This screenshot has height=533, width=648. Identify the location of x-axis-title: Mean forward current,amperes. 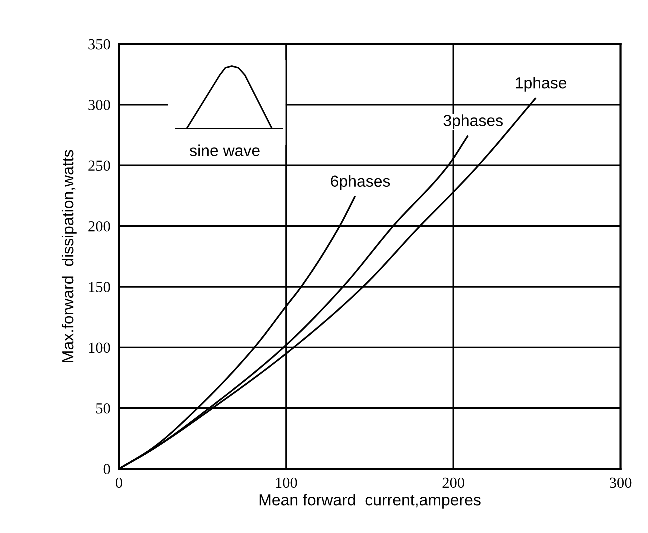
(370, 501).